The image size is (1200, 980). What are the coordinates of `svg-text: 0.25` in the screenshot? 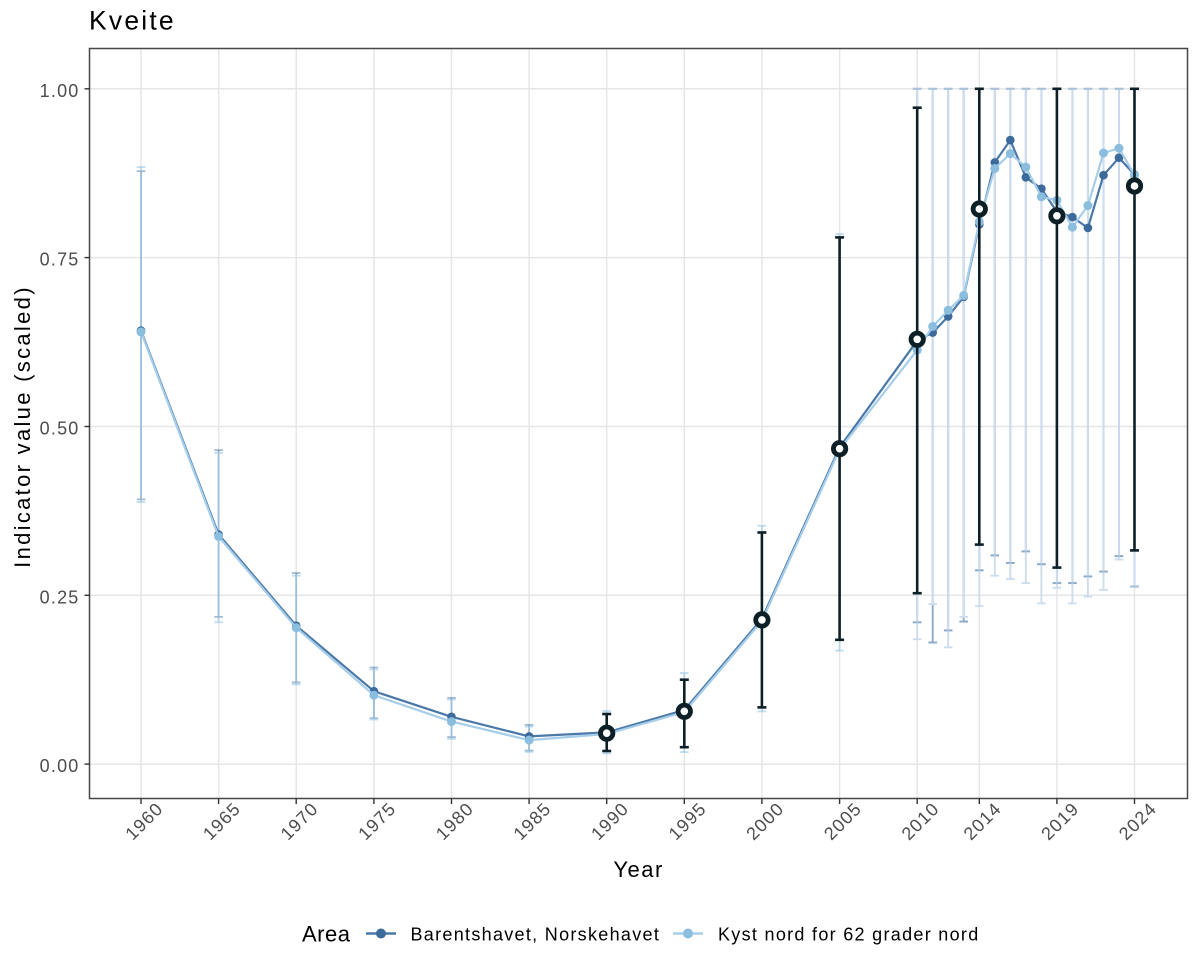 It's located at (60, 597).